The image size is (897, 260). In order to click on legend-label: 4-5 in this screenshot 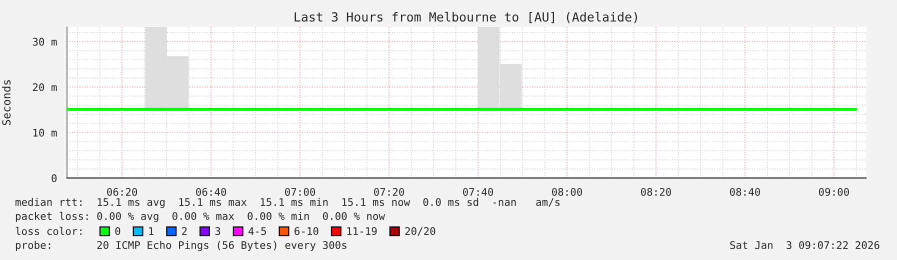, I will do `click(257, 231)`.